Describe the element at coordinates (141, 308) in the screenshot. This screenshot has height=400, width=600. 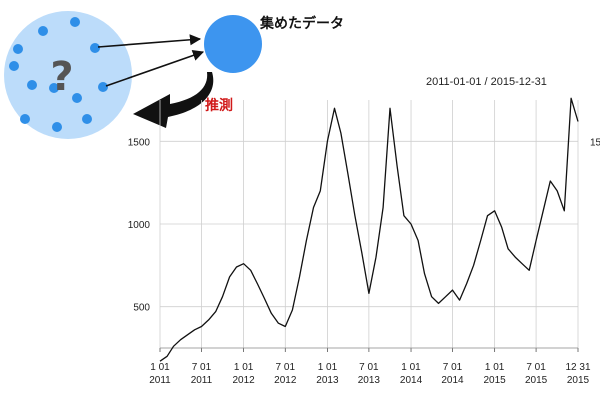
I see `y-tick-label: 500` at that location.